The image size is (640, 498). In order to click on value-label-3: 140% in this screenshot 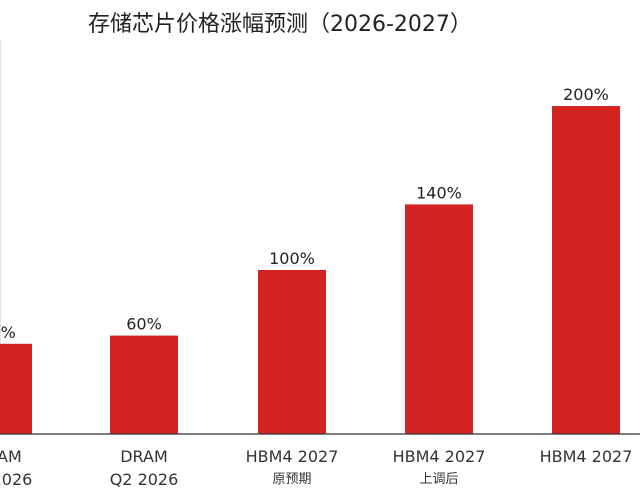, I will do `click(439, 192)`.